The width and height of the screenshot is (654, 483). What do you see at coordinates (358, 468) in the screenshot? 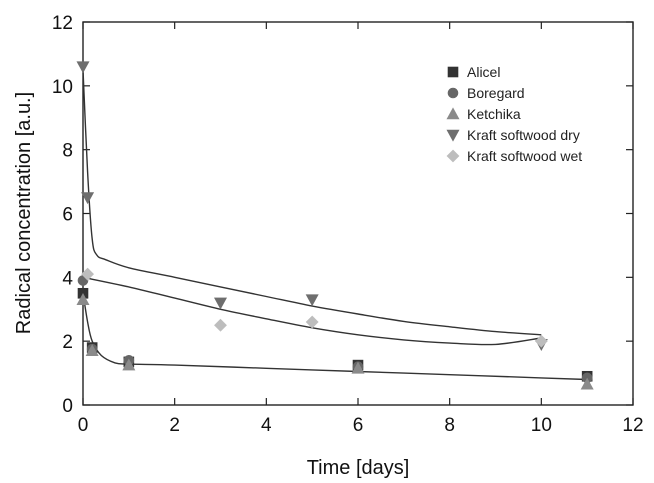
I see `x-axis-title: Time [days]` at bounding box center [358, 468].